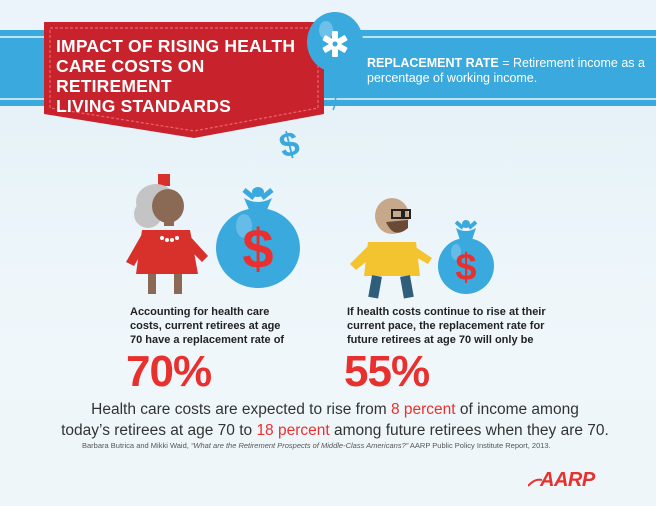  I want to click on money-bag-icon: $, so click(258, 236).